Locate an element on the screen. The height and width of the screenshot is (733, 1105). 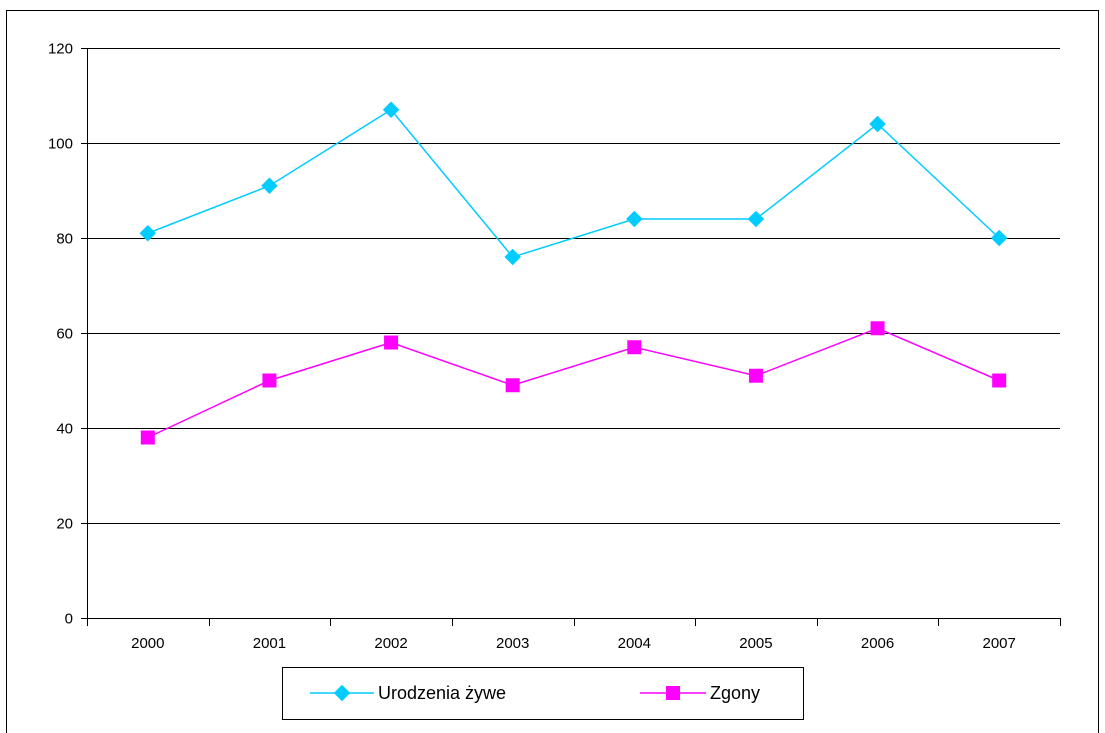
x-tick-label: 2002 is located at coordinates (390, 643).